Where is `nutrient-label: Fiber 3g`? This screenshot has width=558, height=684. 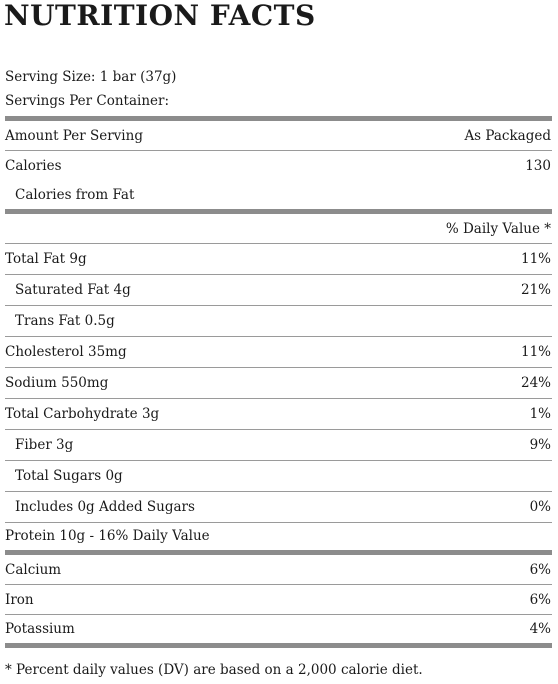 nutrient-label: Fiber 3g is located at coordinates (44, 445).